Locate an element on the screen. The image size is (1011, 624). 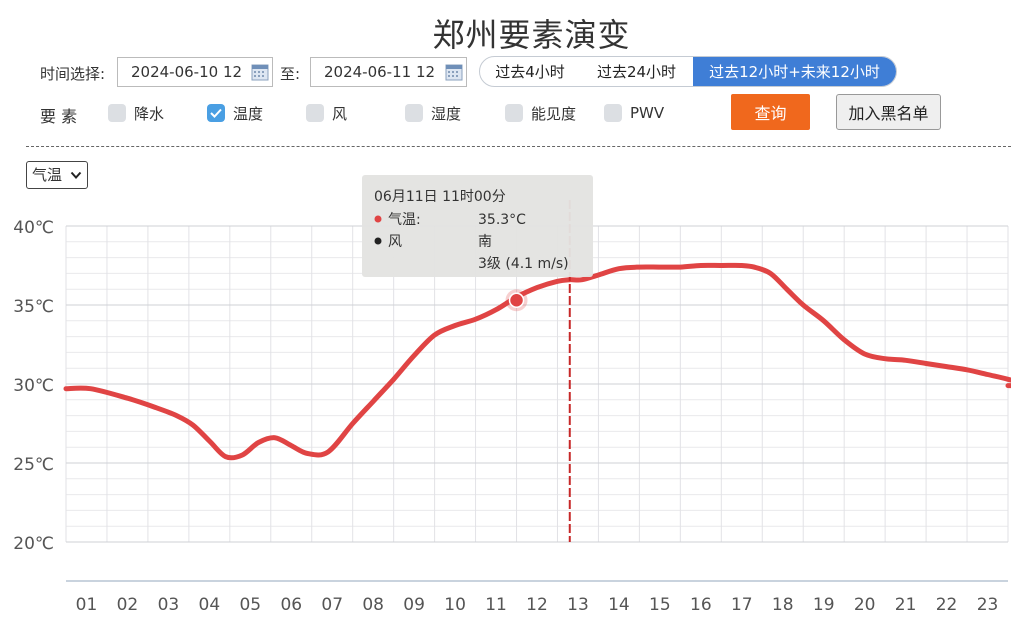
y-tick-label: 25℃ is located at coordinates (33, 465).